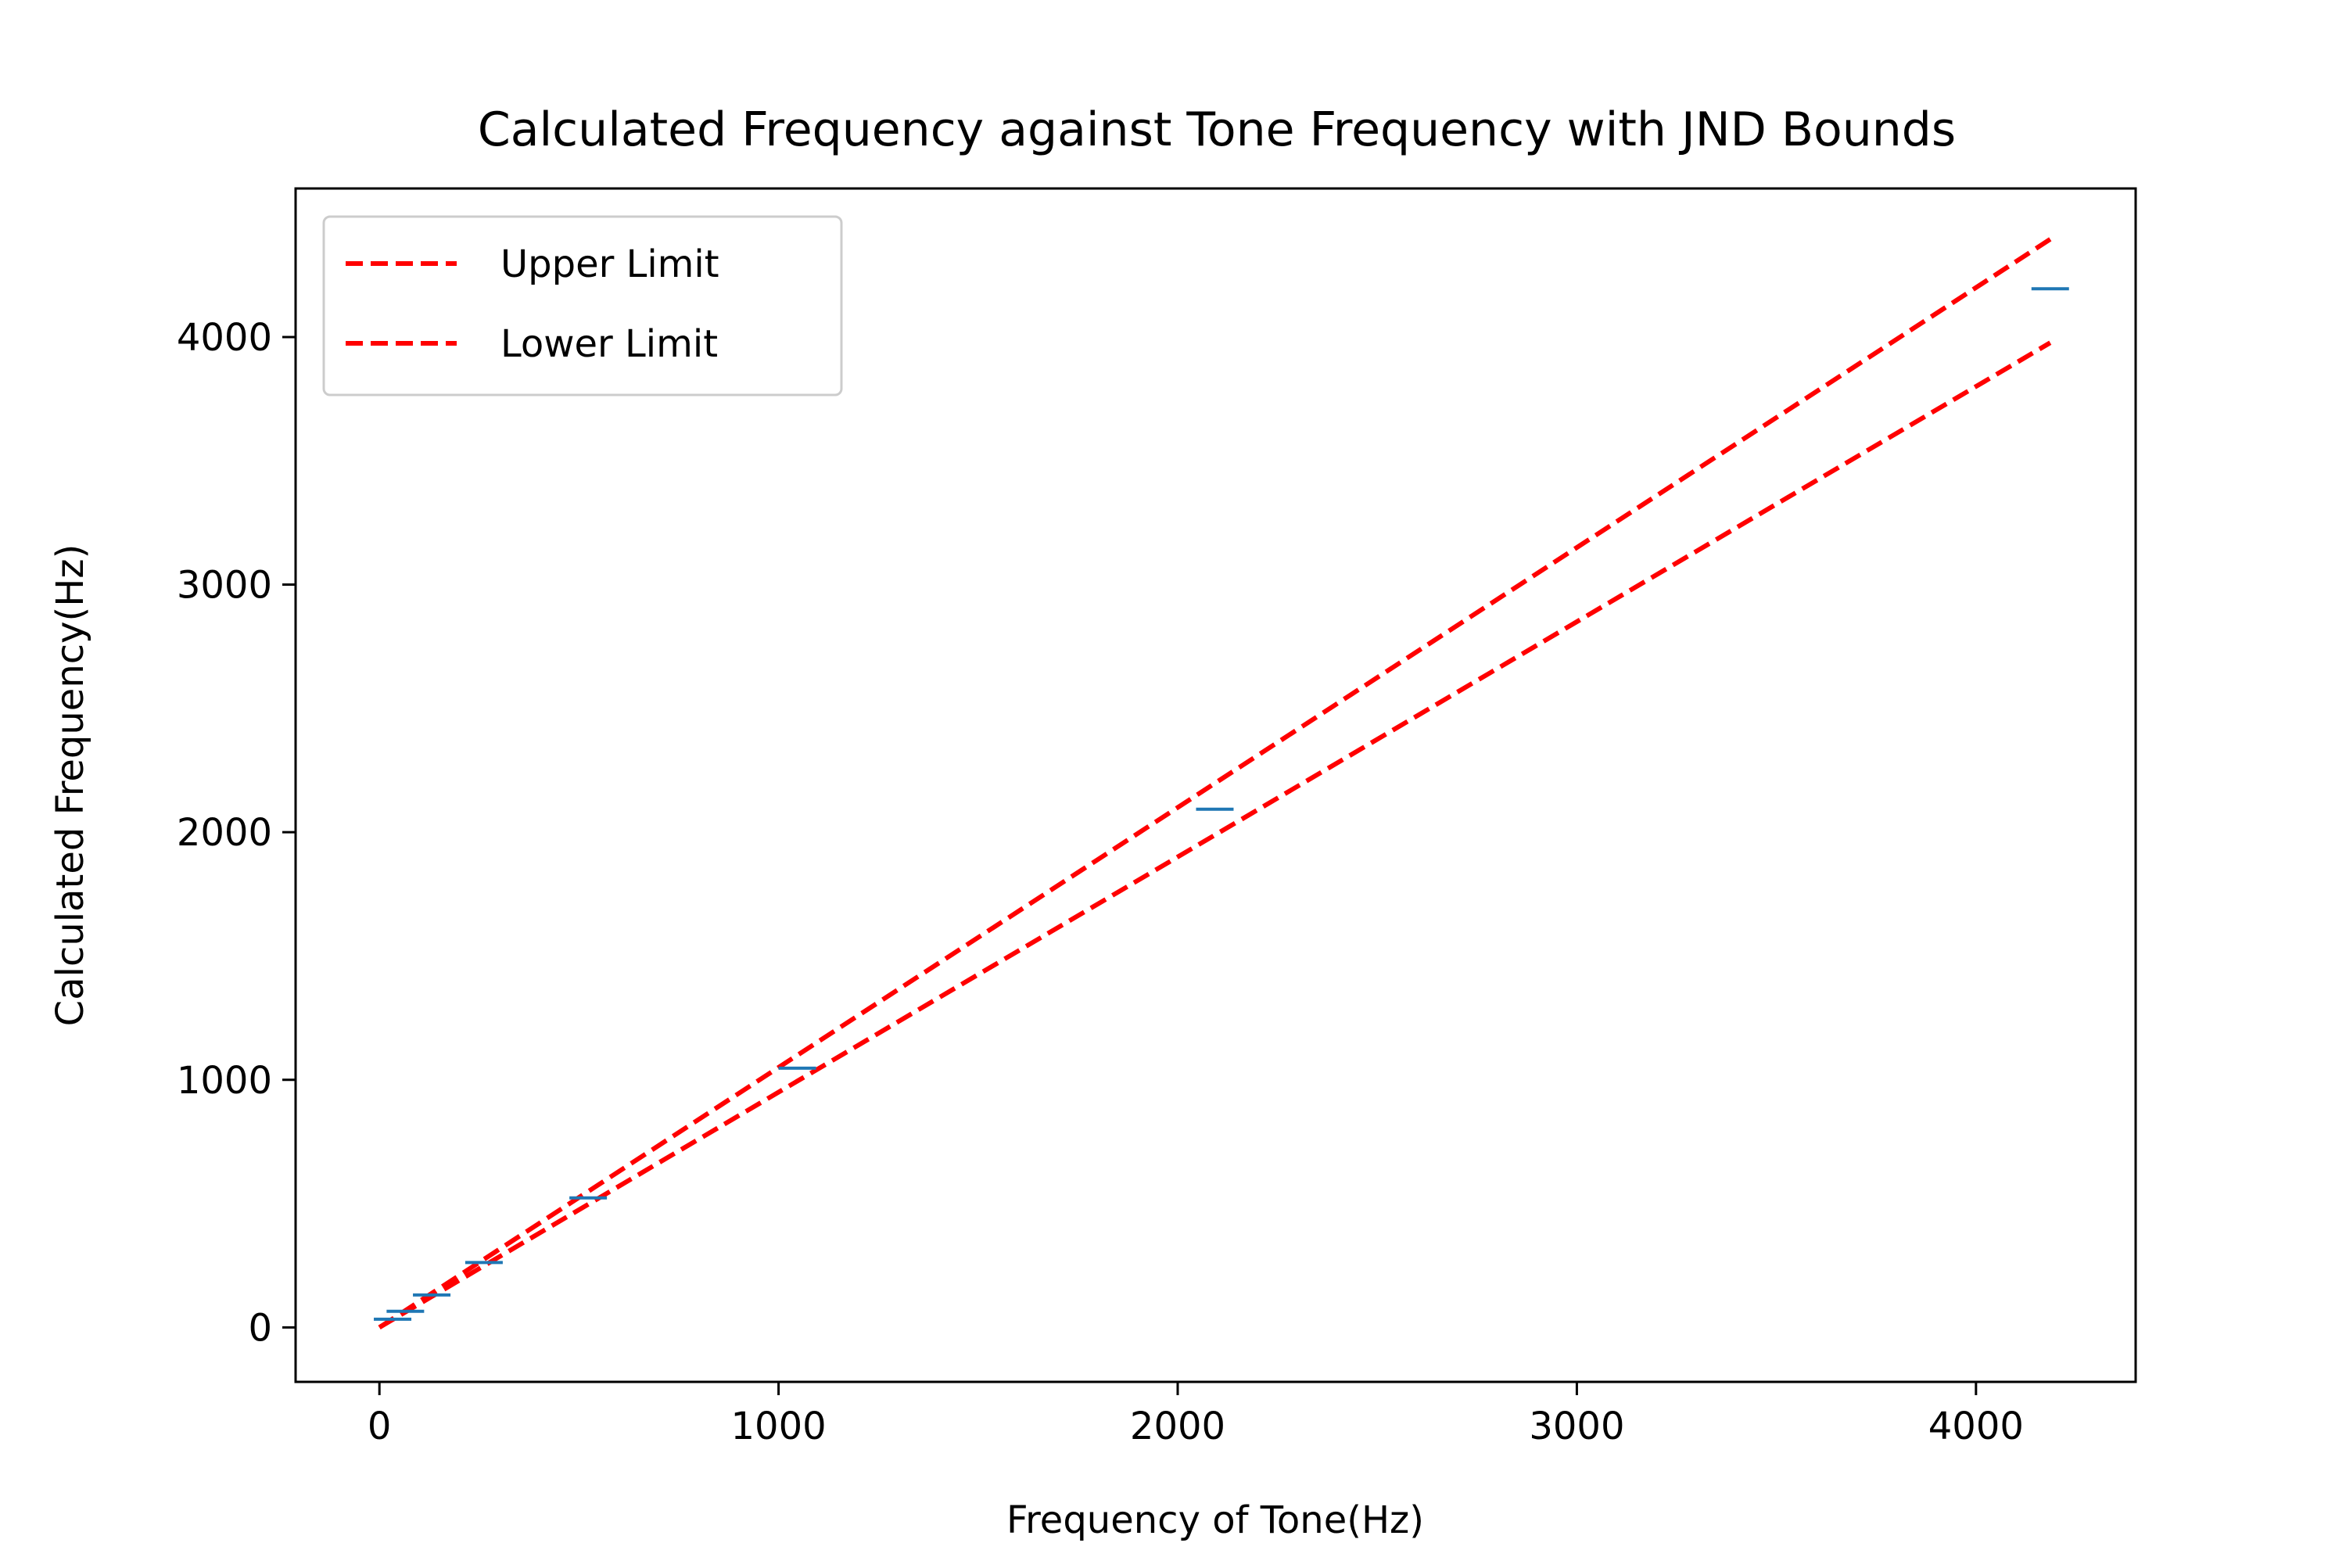  Describe the element at coordinates (225, 833) in the screenshot. I see `y-tick-label-2000: 2000` at that location.